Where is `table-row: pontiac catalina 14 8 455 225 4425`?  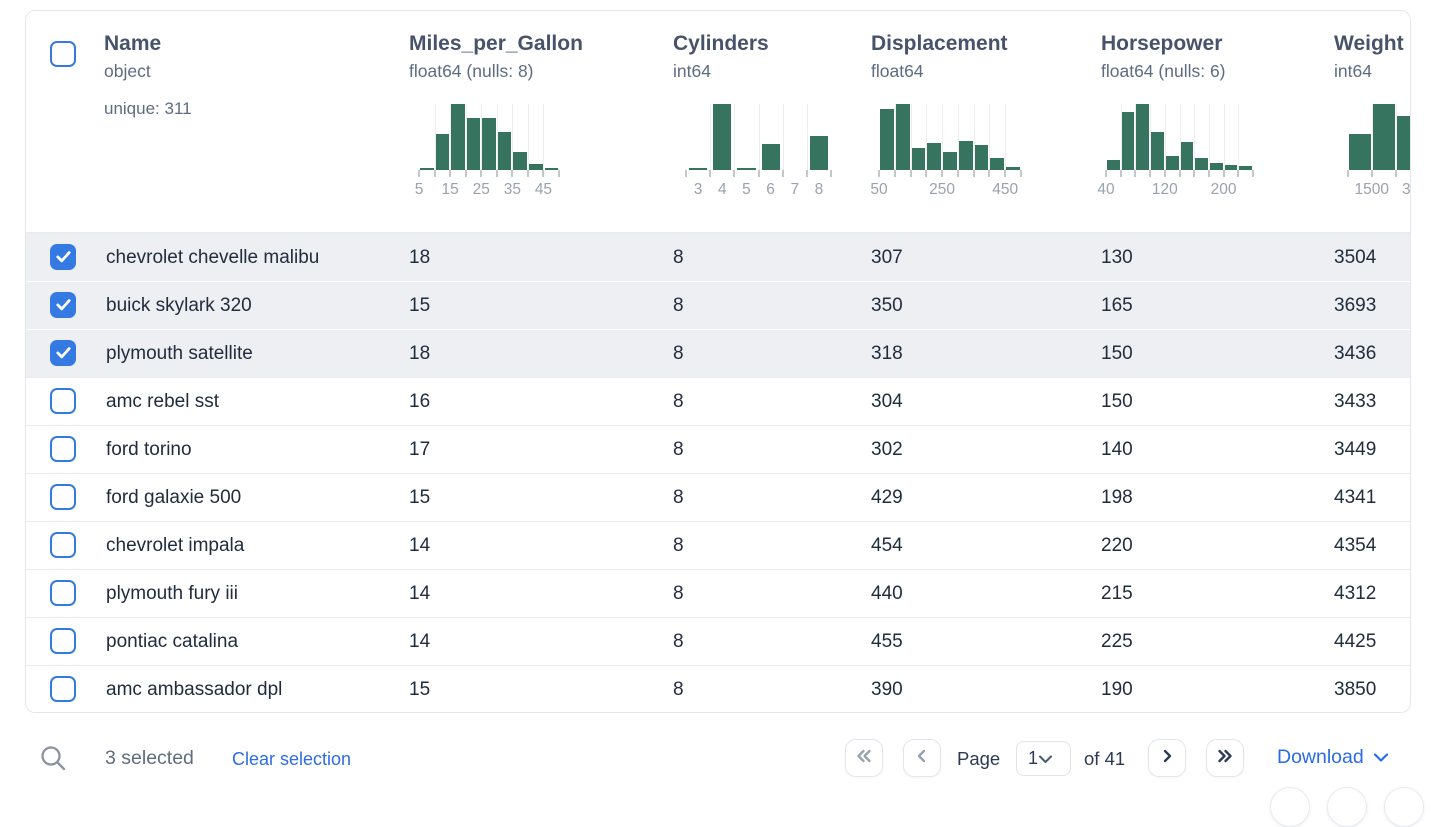 table-row: pontiac catalina 14 8 455 225 4425 is located at coordinates (718, 641).